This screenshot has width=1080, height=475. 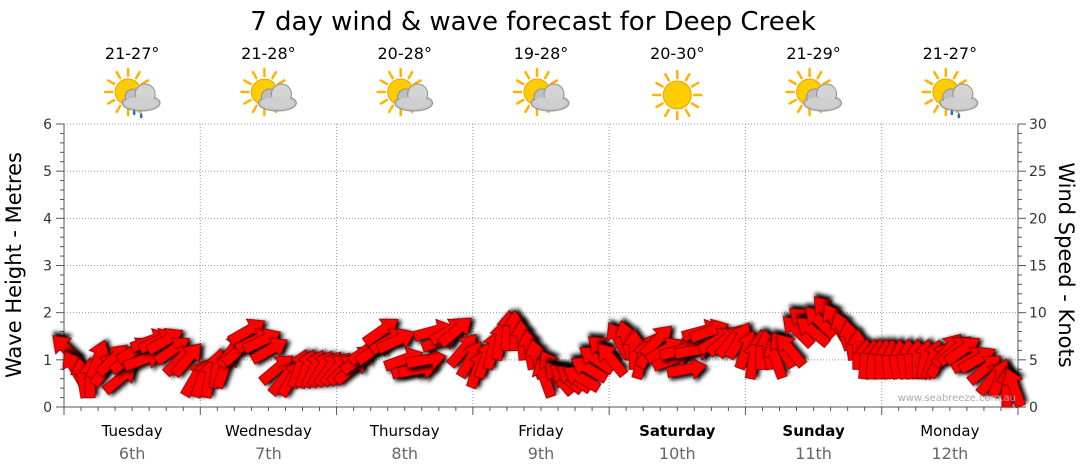 I want to click on left-tick-label: 5, so click(x=47, y=172).